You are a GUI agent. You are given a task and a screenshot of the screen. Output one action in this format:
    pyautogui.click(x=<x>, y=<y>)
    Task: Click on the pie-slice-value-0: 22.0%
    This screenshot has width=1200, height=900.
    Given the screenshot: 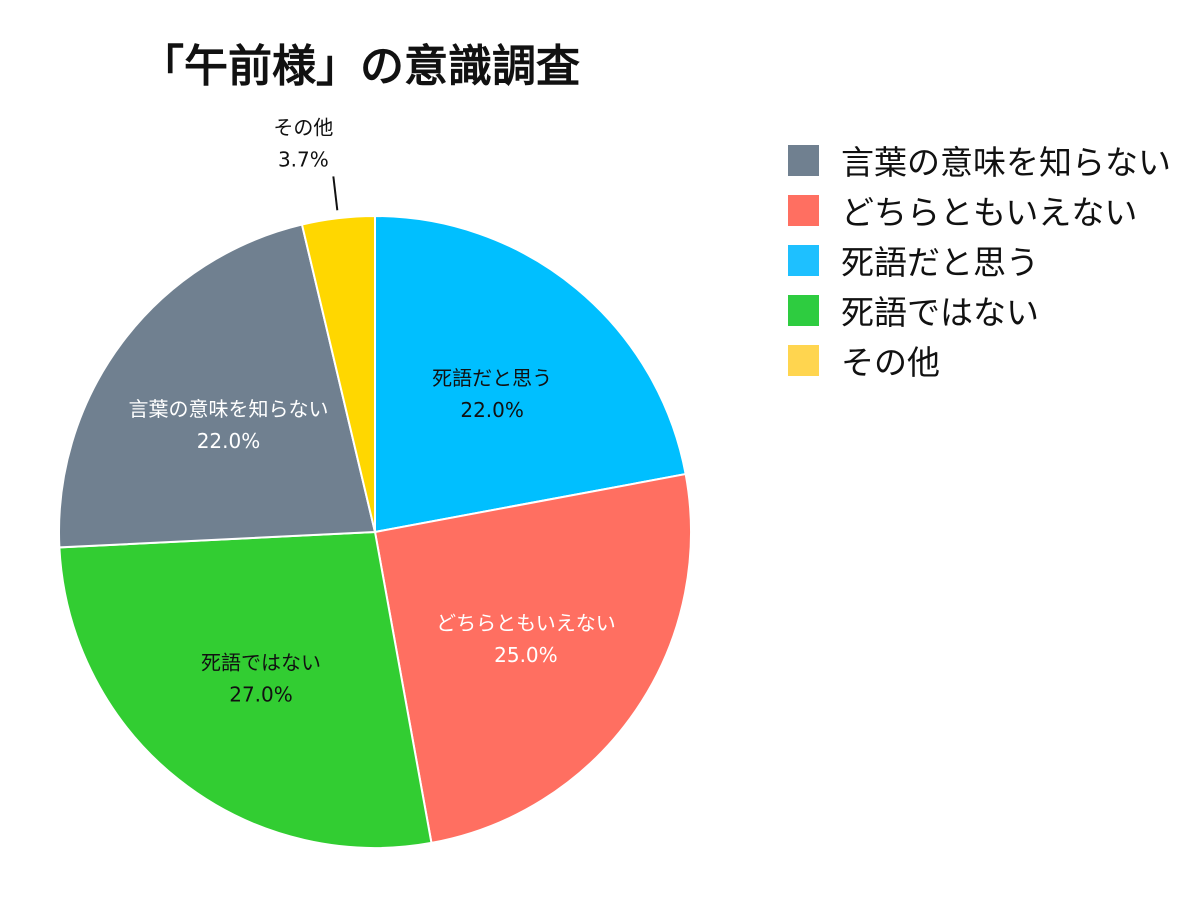 What is the action you would take?
    pyautogui.click(x=492, y=410)
    